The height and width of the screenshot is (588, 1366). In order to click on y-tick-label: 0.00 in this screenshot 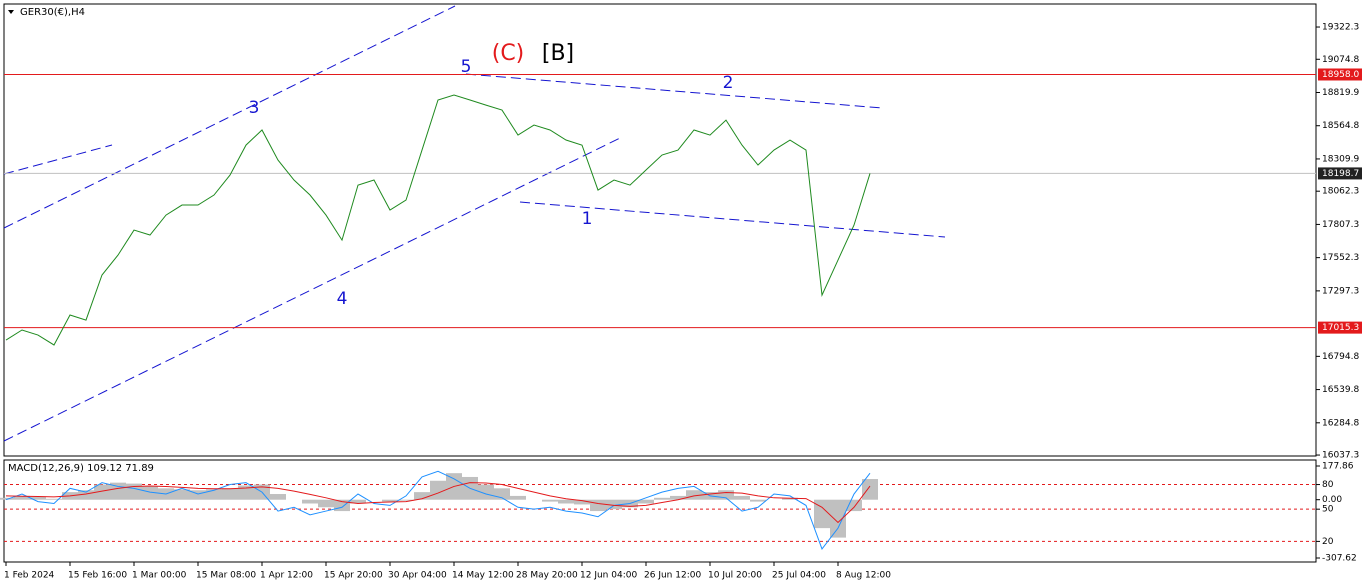, I will do `click(1332, 500)`.